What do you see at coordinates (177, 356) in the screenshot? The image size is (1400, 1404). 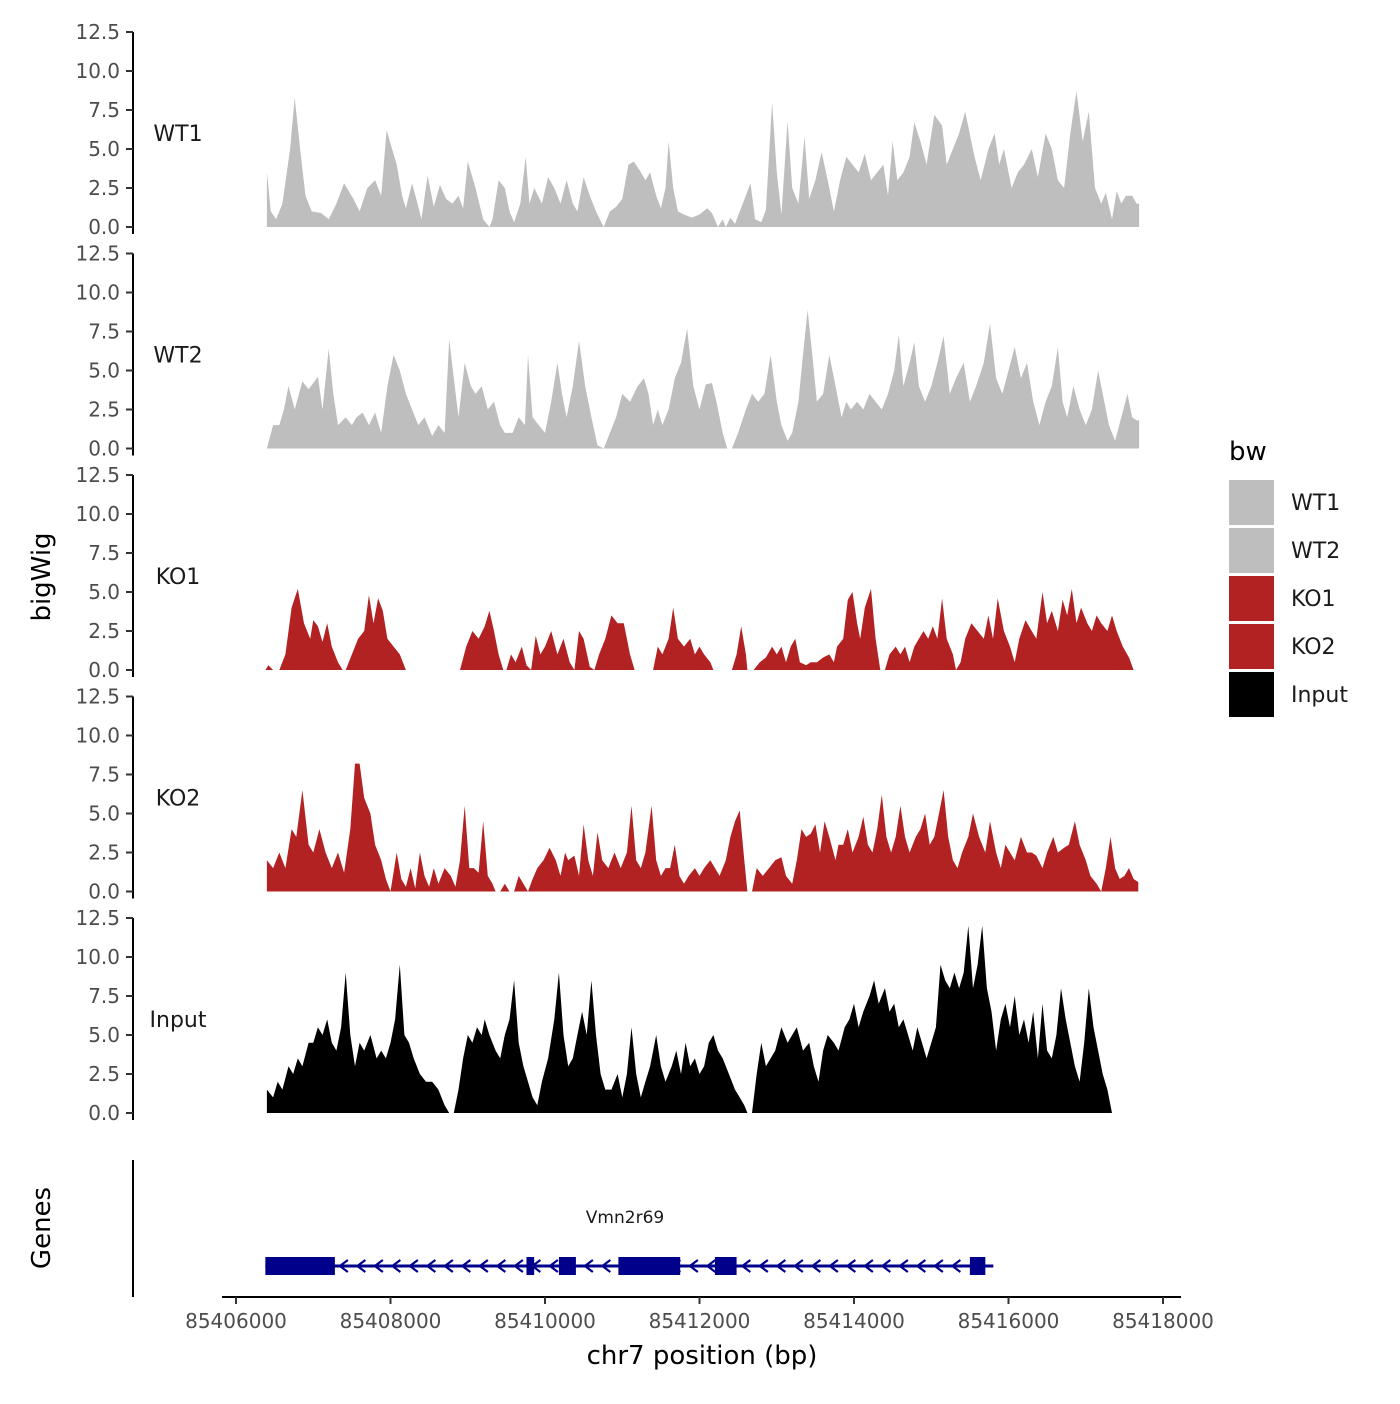 I see `track-label: WT2` at bounding box center [177, 356].